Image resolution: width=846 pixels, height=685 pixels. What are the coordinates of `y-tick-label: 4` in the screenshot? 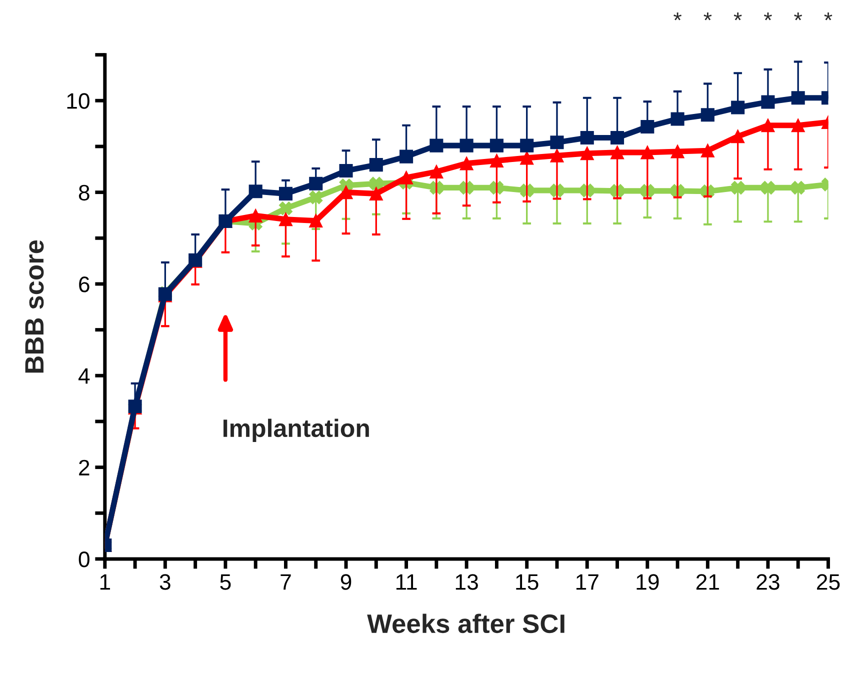 It's located at (84, 376).